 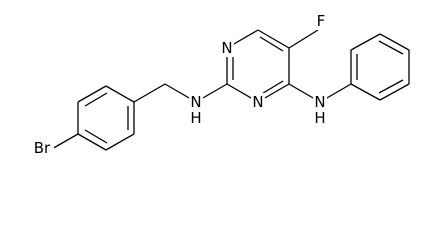 What do you see at coordinates (321, 21) in the screenshot?
I see `atom-label: F` at bounding box center [321, 21].